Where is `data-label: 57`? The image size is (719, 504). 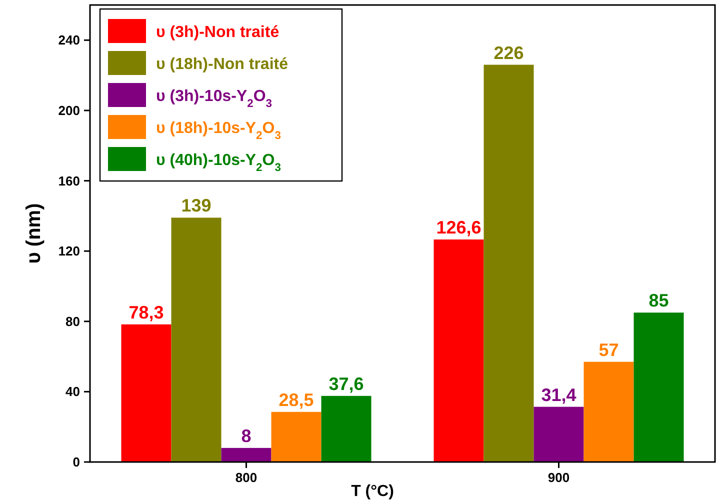
data-label: 57 is located at coordinates (608, 350).